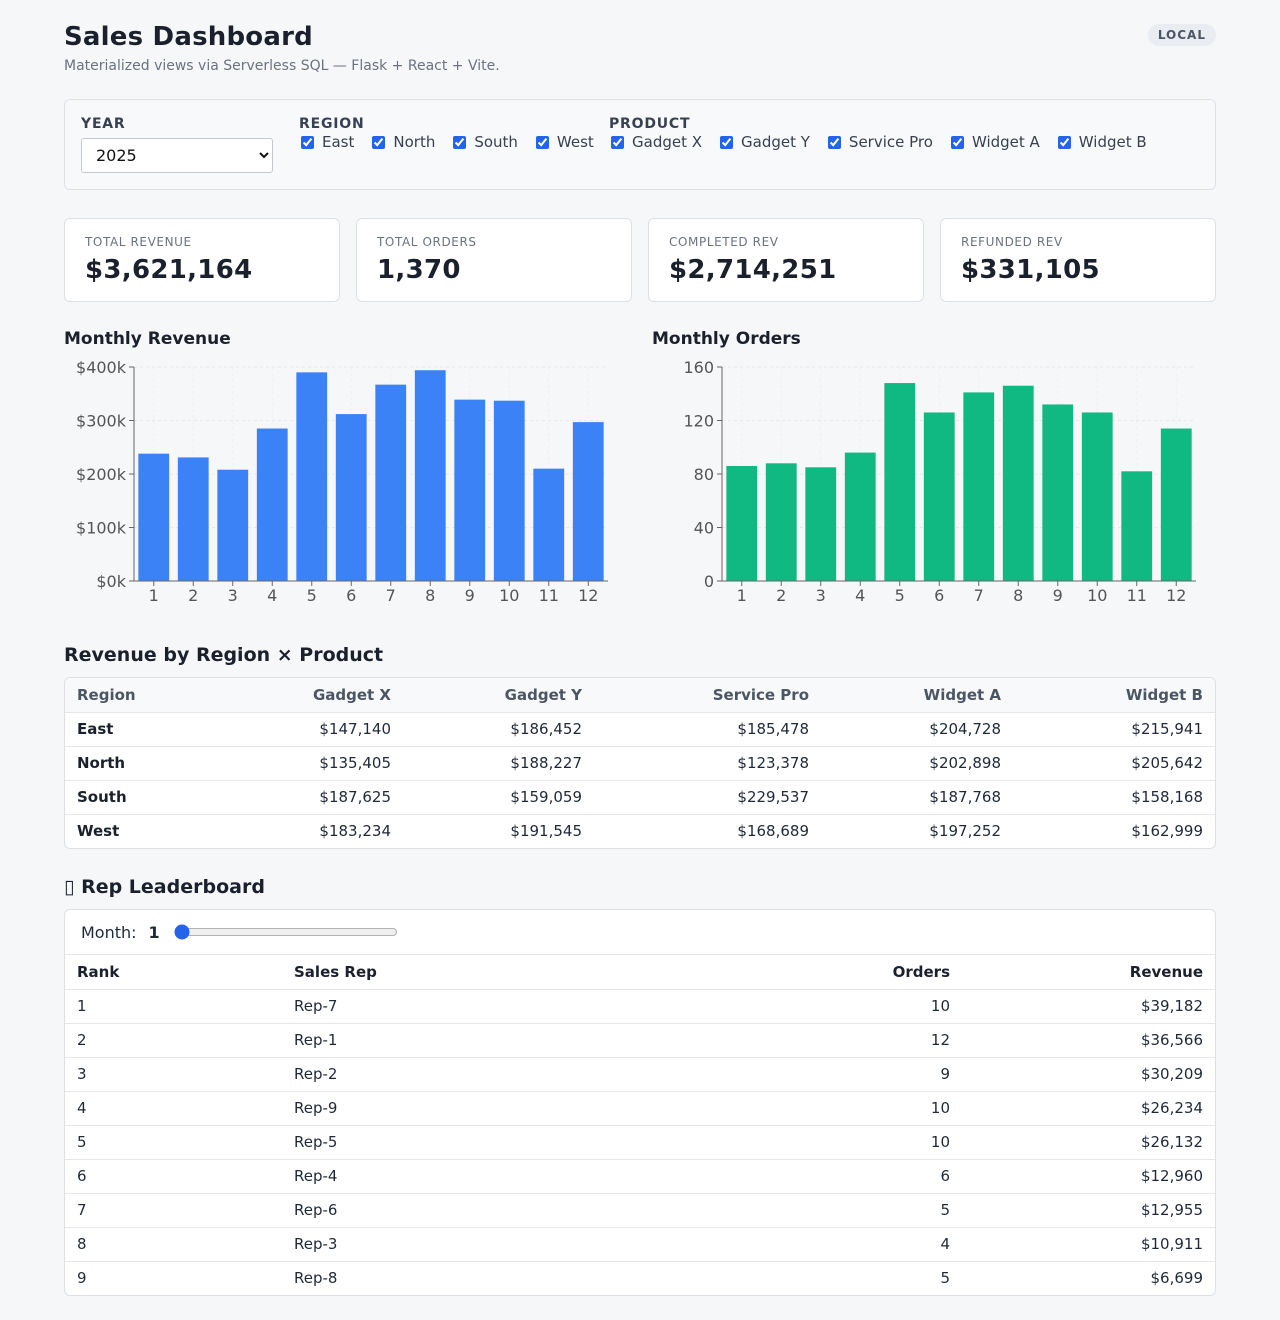 The height and width of the screenshot is (1320, 1280). I want to click on orders-x-tick-label: 9, so click(1058, 595).